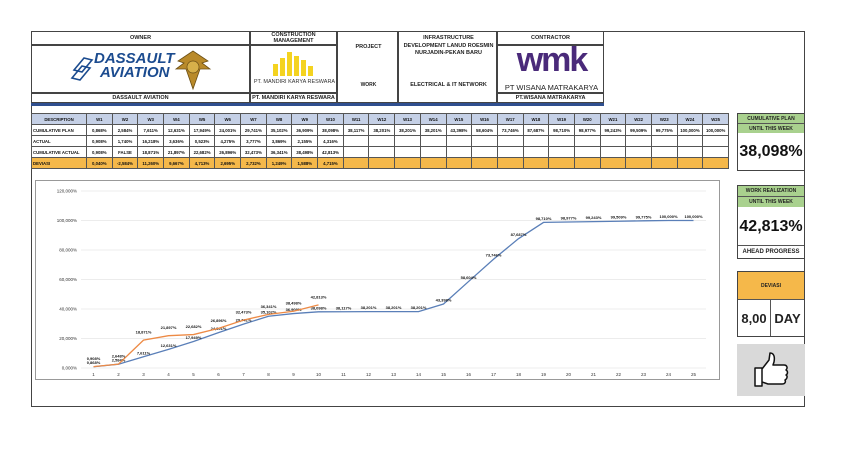 The height and width of the screenshot is (459, 841). What do you see at coordinates (254, 130) in the screenshot?
I see `table-cell: 29,741%` at bounding box center [254, 130].